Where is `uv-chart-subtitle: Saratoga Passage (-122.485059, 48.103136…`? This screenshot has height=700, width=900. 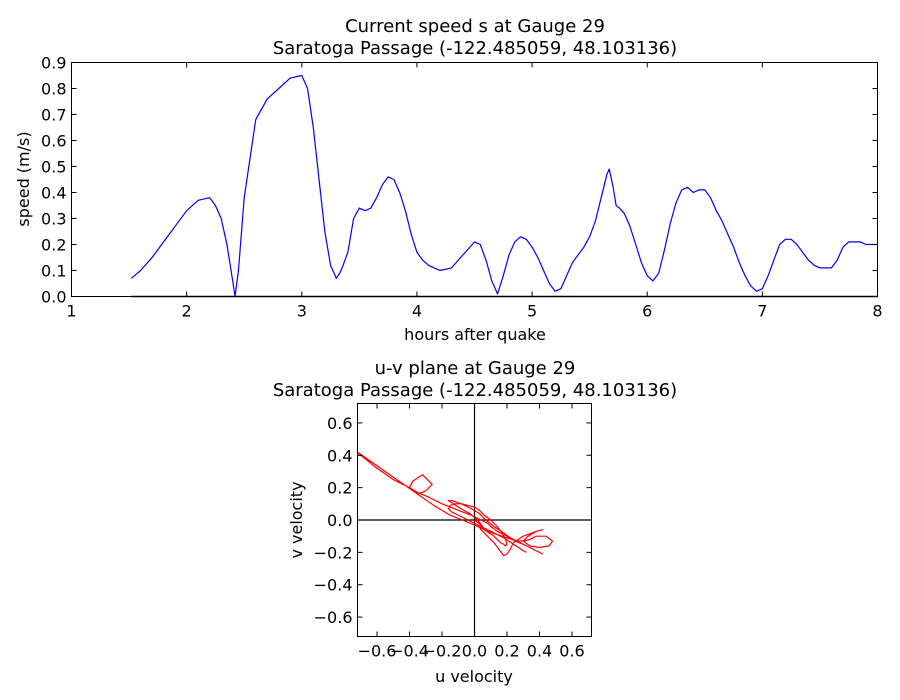 uv-chart-subtitle: Saratoga Passage (-122.485059, 48.103136… is located at coordinates (475, 390).